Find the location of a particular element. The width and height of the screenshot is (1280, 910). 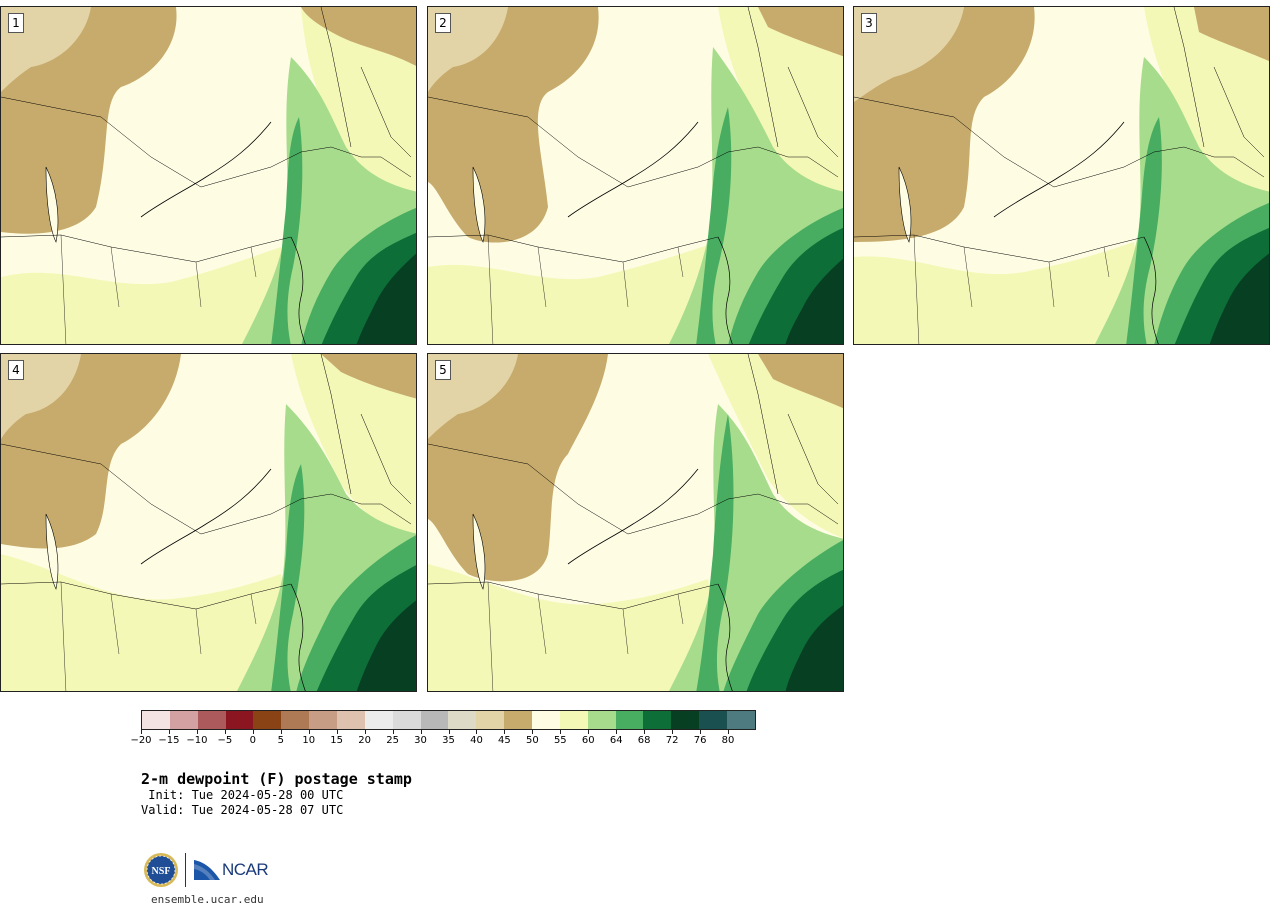

colorbar-tick-label: 5 is located at coordinates (280, 740).